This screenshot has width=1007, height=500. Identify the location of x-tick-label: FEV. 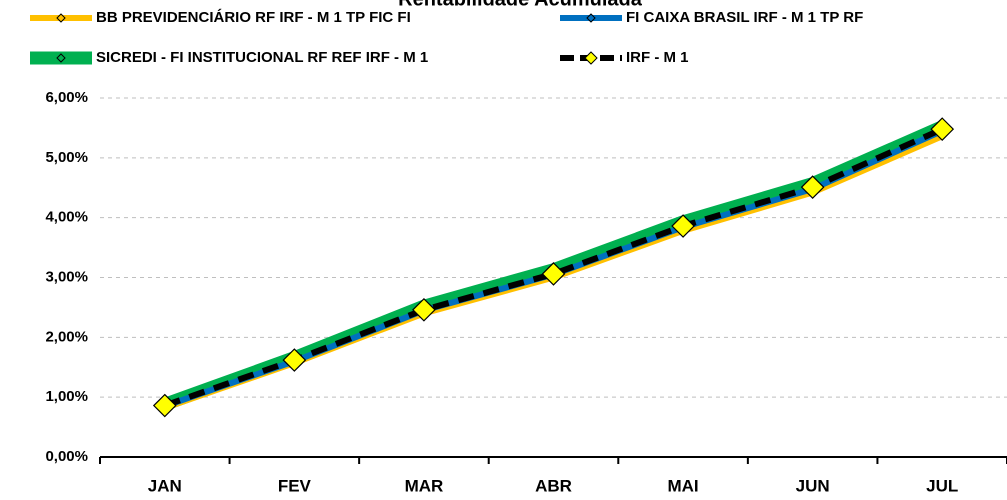
(295, 485).